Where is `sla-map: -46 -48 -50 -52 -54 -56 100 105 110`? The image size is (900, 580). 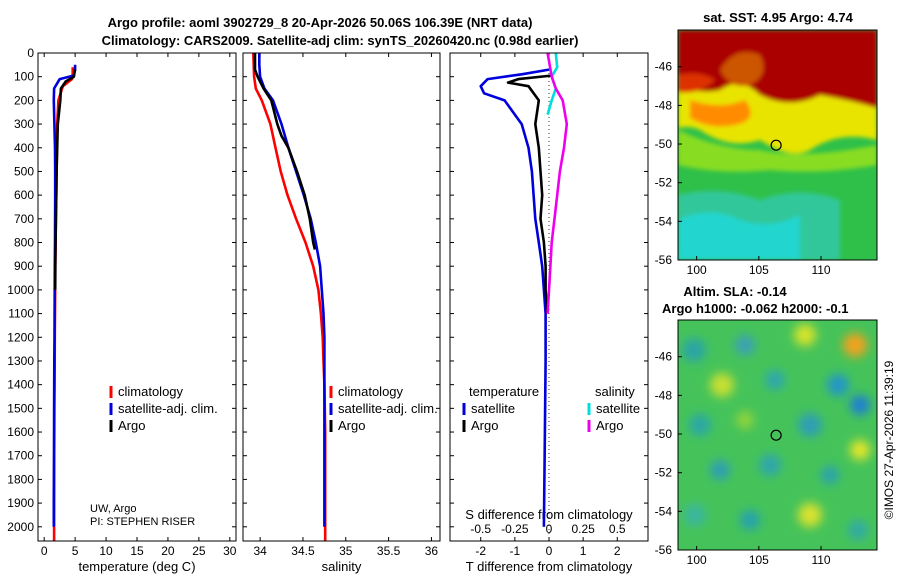 sla-map: -46 -48 -50 -52 -54 -56 100 105 110 is located at coordinates (766, 443).